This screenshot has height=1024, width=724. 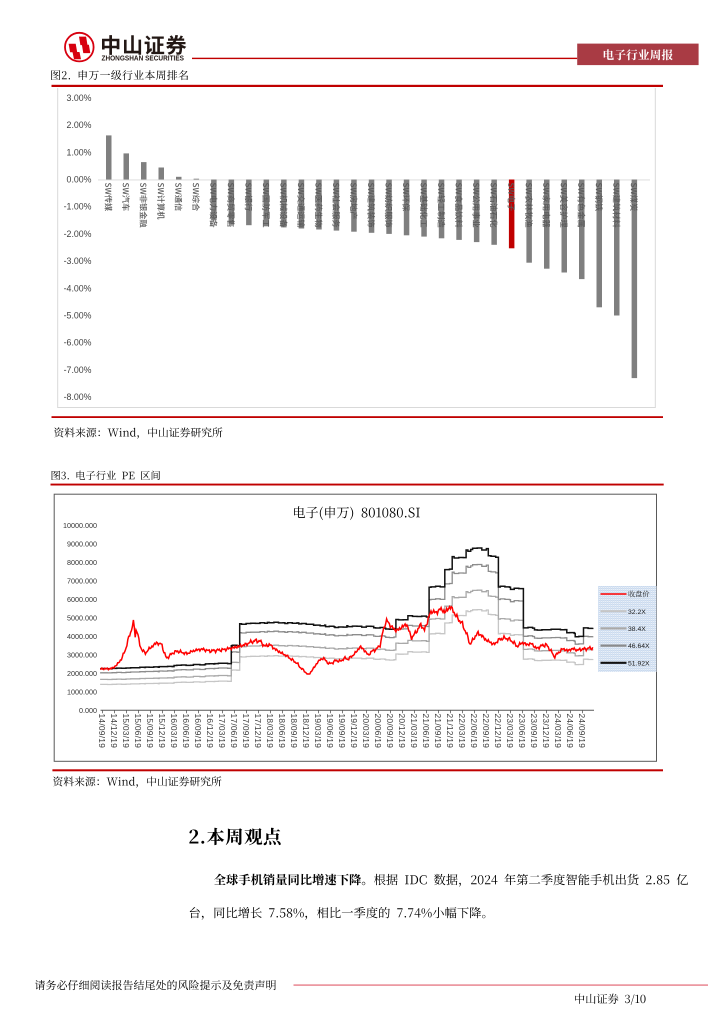 What do you see at coordinates (78, 261) in the screenshot?
I see `svg-text: -3.00%` at bounding box center [78, 261].